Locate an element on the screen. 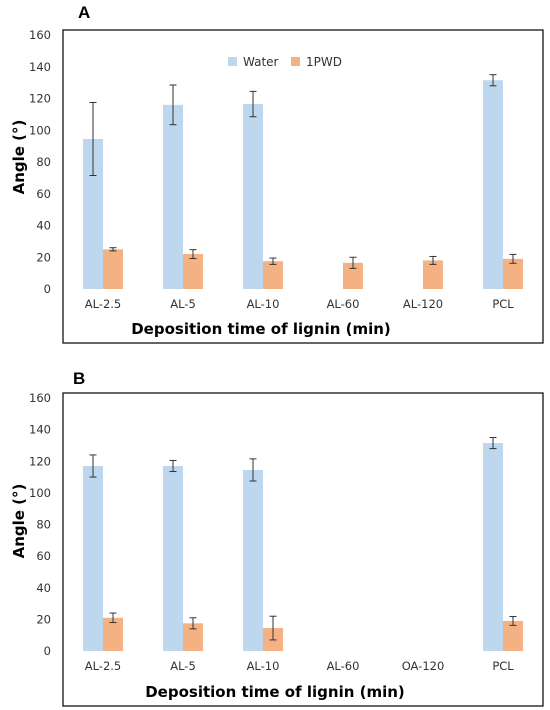 This screenshot has height=710, width=550. legend-label-1pwd: 1PWD is located at coordinates (324, 62).